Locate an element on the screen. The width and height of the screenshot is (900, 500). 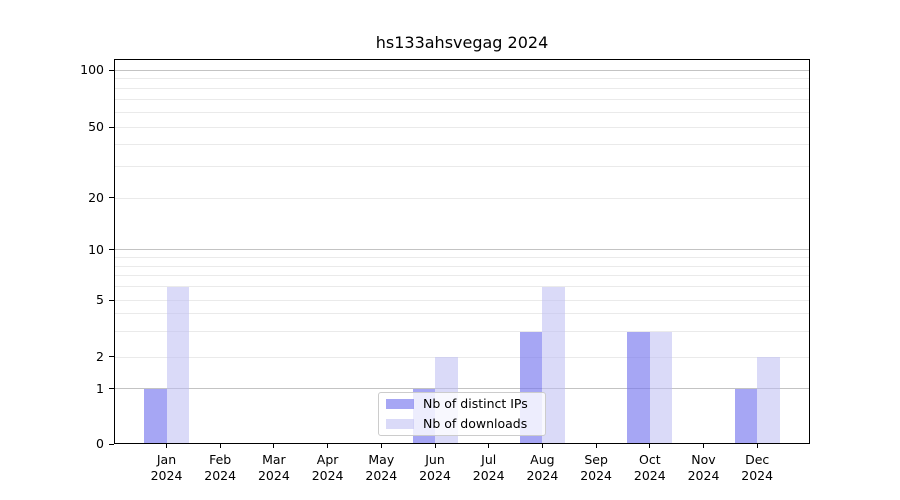
x-tick-label-may: May 2024 is located at coordinates (381, 468).